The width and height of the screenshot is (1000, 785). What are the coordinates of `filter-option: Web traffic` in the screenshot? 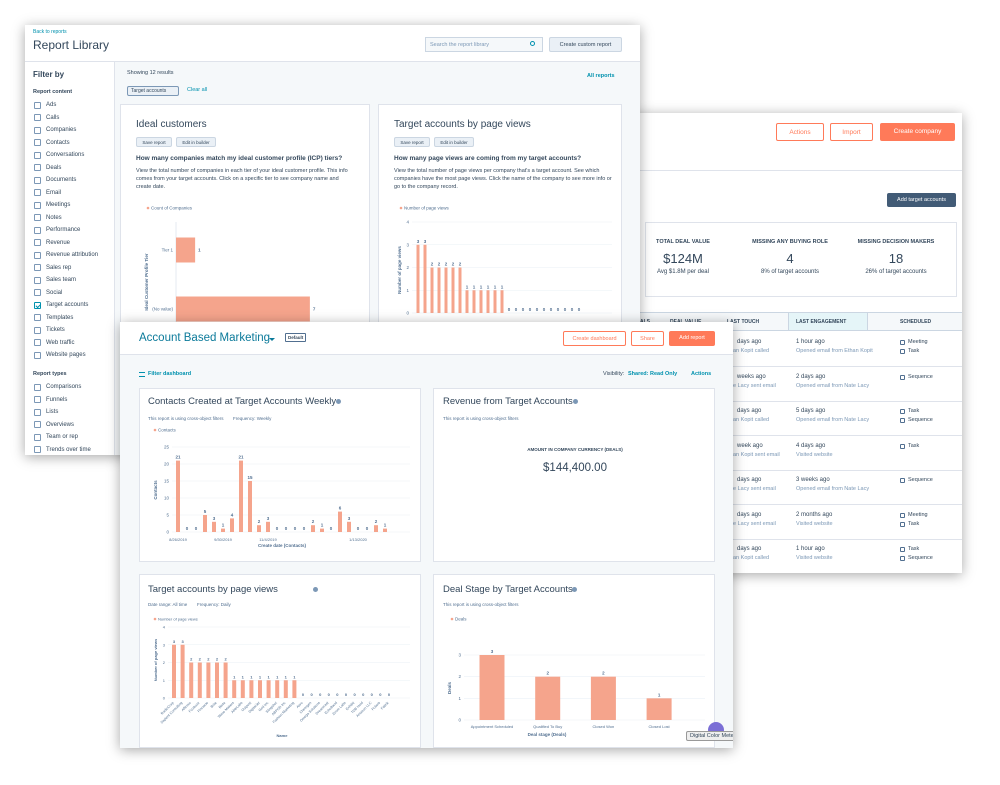 It's located at (60, 342).